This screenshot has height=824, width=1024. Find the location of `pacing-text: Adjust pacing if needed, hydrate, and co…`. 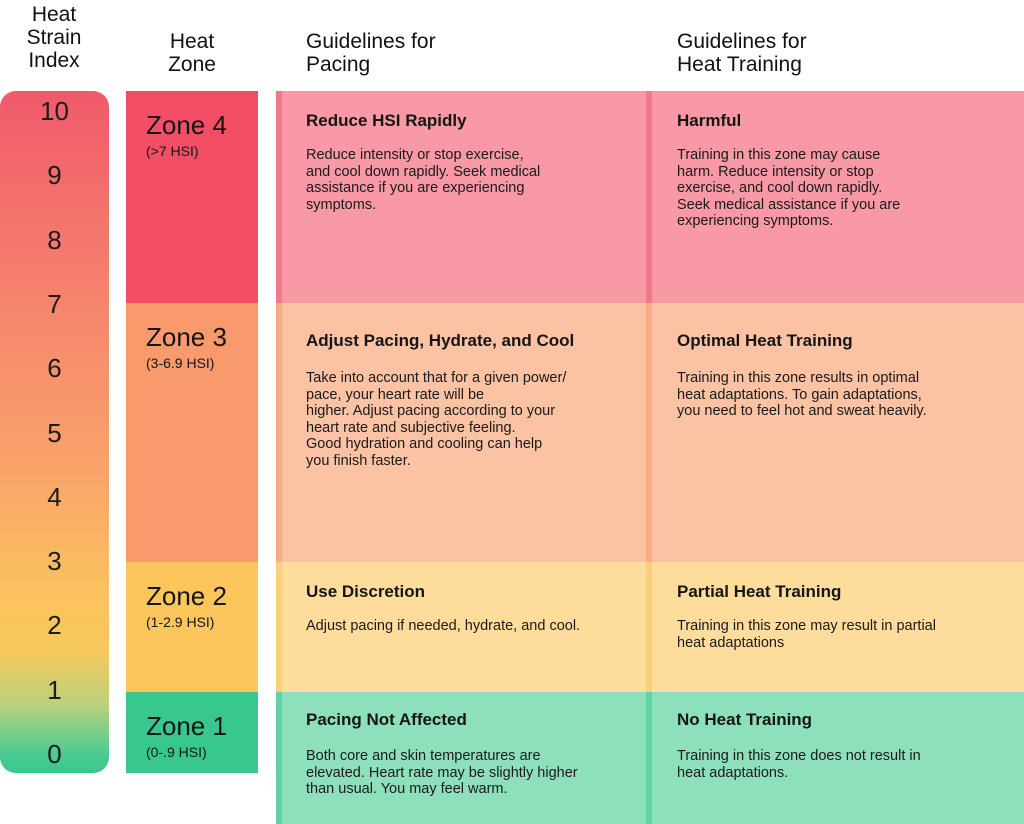

pacing-text: Adjust pacing if needed, hydrate, and co… is located at coordinates (443, 626).